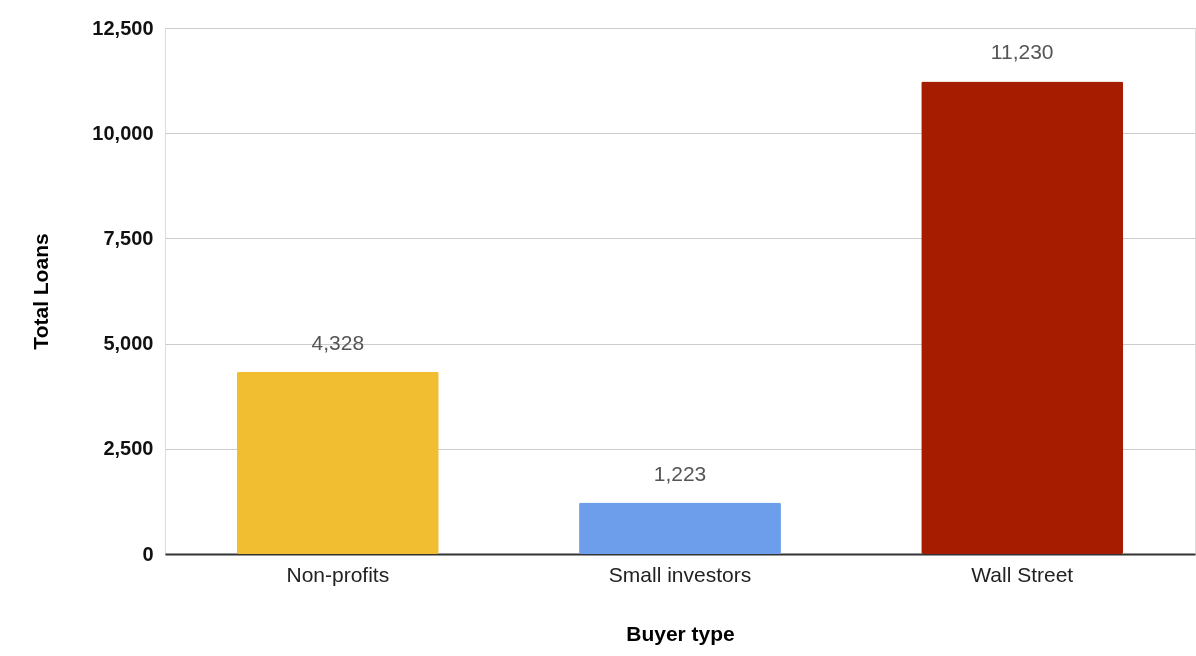 The image size is (1196, 656). I want to click on y-tick-label: 0, so click(148, 553).